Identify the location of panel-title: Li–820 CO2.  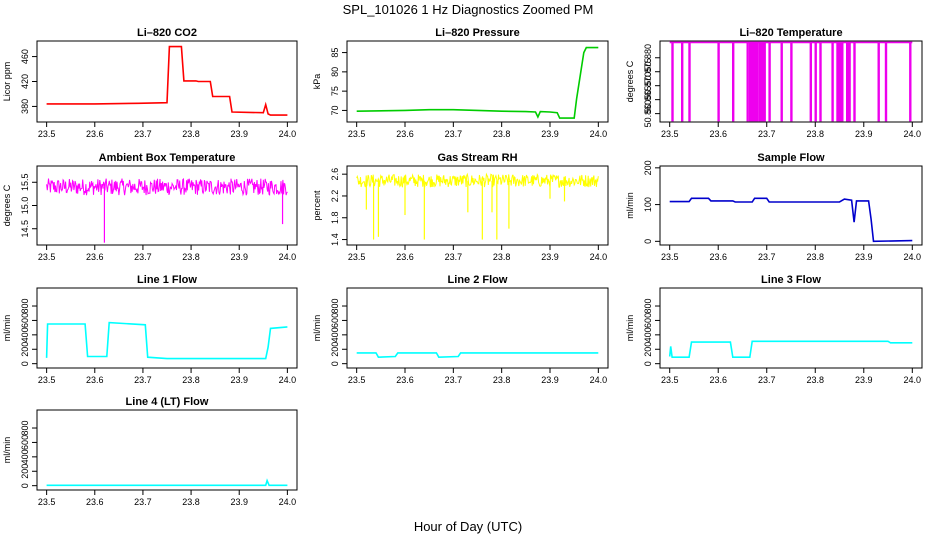
(167, 33).